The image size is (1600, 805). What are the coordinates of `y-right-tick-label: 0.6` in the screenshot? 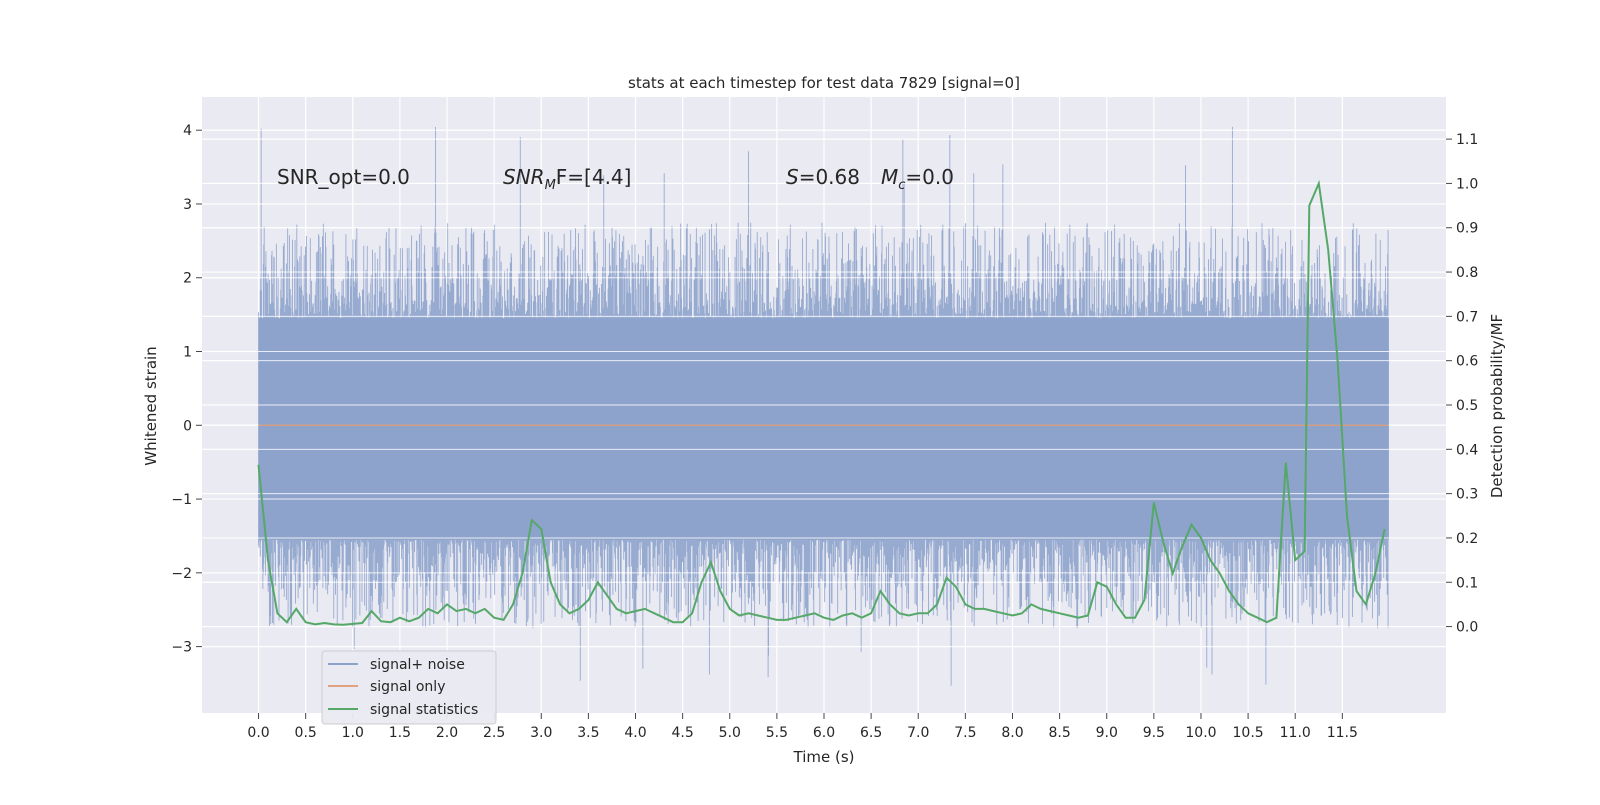 It's located at (1467, 362).